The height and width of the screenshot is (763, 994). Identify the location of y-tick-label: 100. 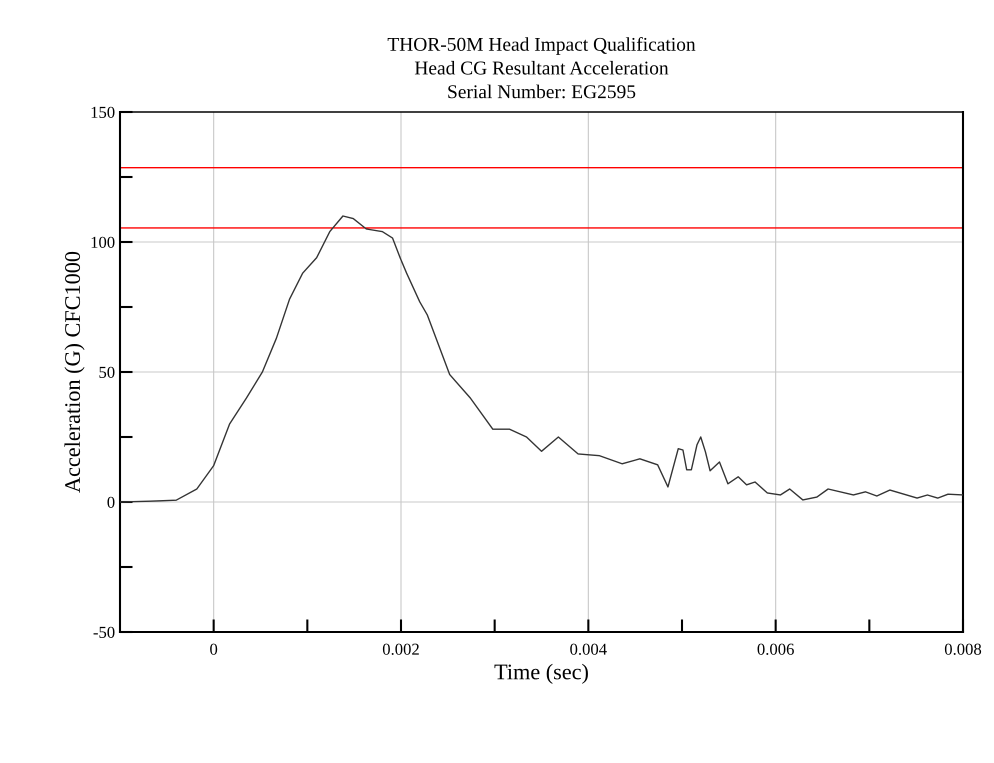
(103, 242).